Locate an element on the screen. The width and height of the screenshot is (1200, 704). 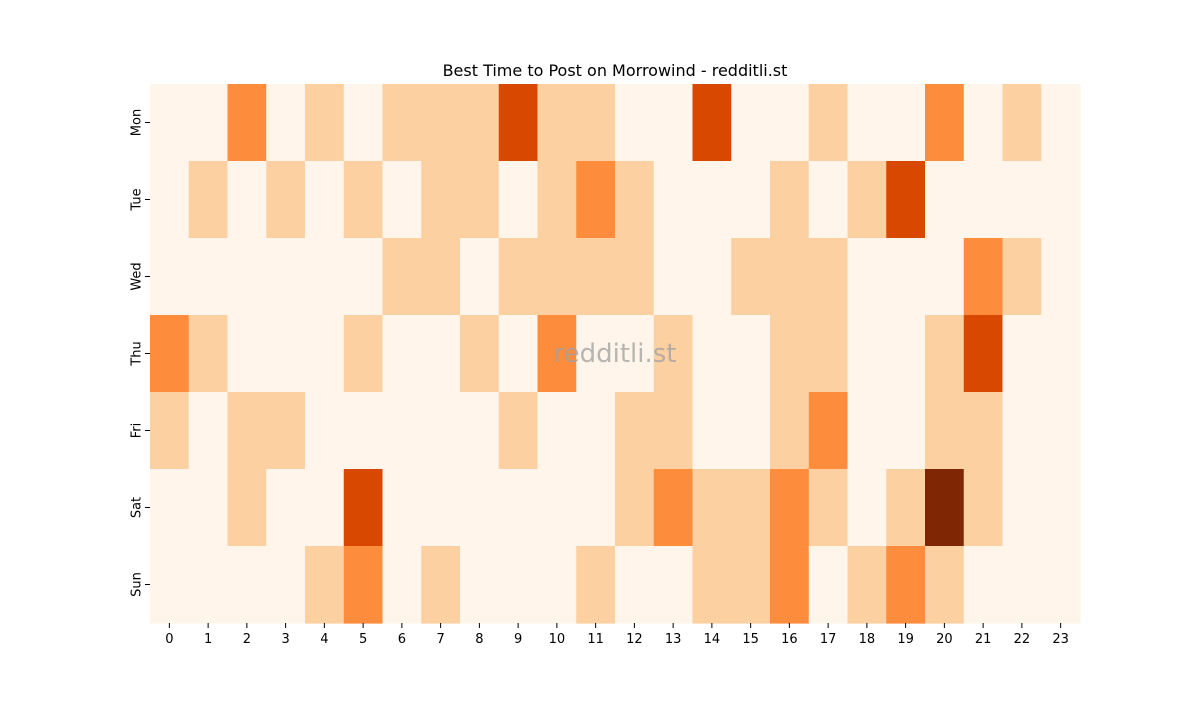
x-tick-label: 11 is located at coordinates (595, 639).